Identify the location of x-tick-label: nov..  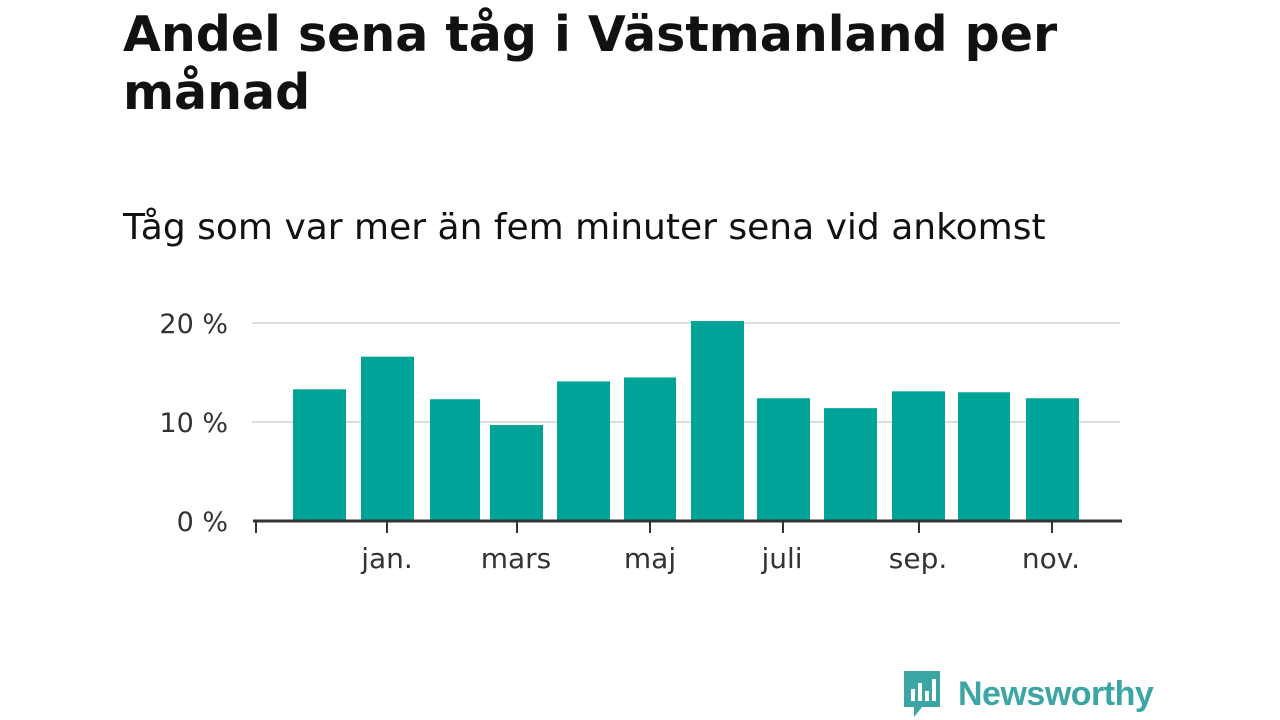
(1051, 558).